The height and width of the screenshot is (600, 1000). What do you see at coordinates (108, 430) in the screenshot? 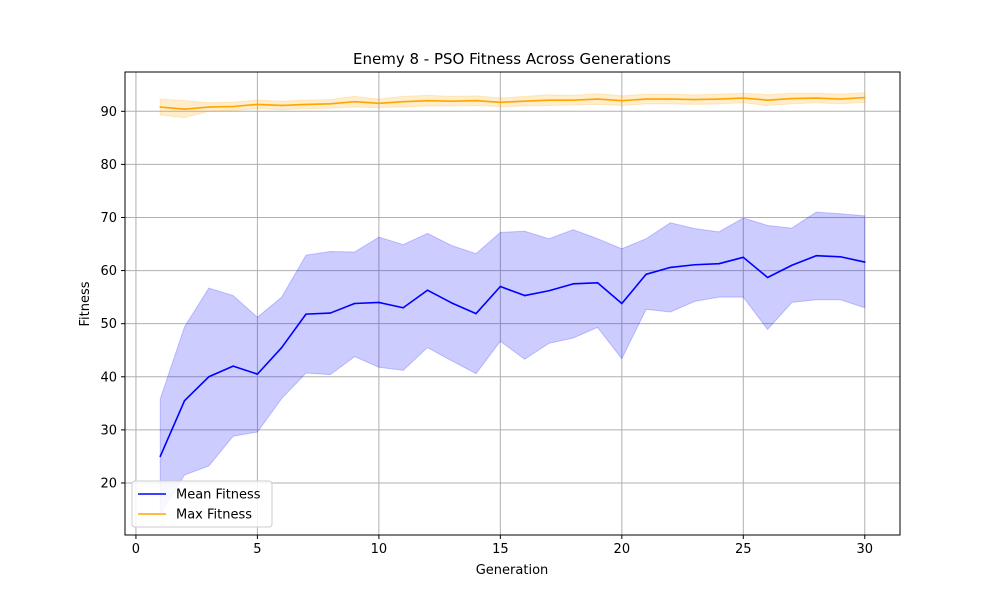
I see `y-tick-label: 30` at bounding box center [108, 430].